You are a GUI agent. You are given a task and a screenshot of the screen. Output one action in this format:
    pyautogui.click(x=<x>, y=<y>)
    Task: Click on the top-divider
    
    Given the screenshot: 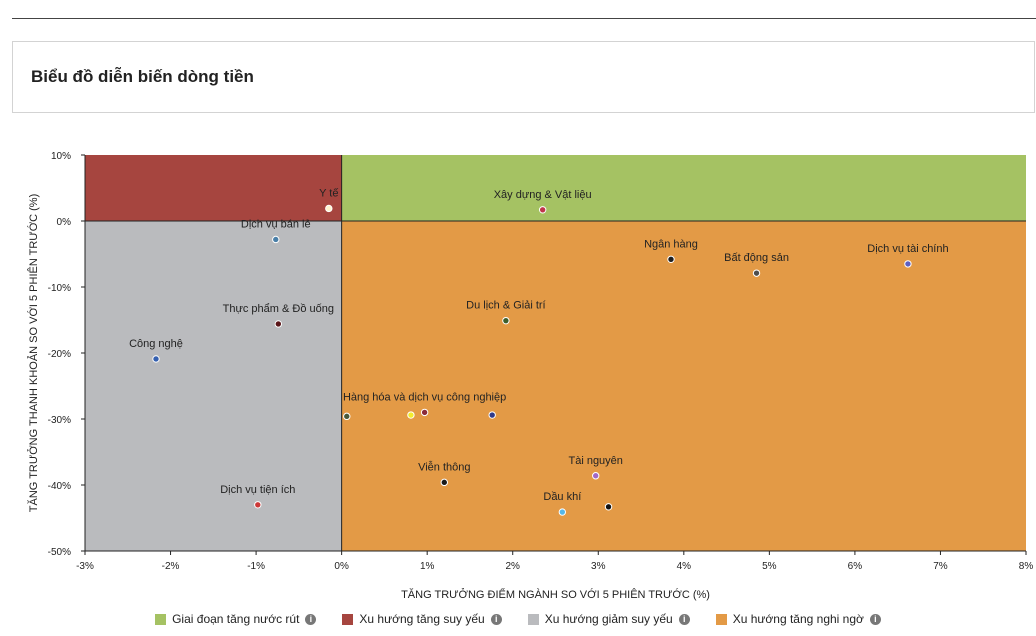 What is the action you would take?
    pyautogui.click(x=524, y=18)
    